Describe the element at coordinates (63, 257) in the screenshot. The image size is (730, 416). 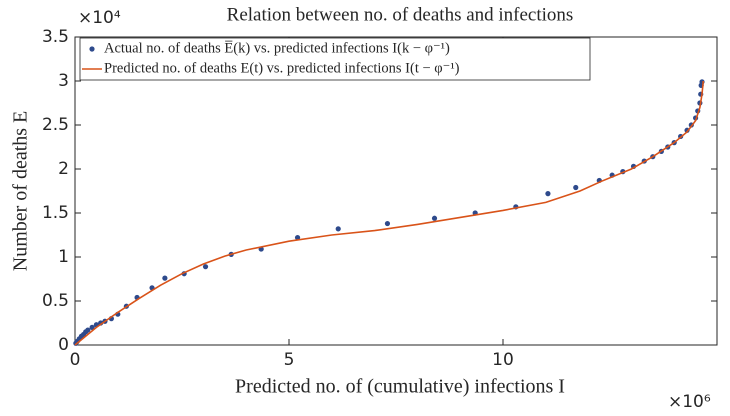
I see `y-tick-label: 1` at that location.